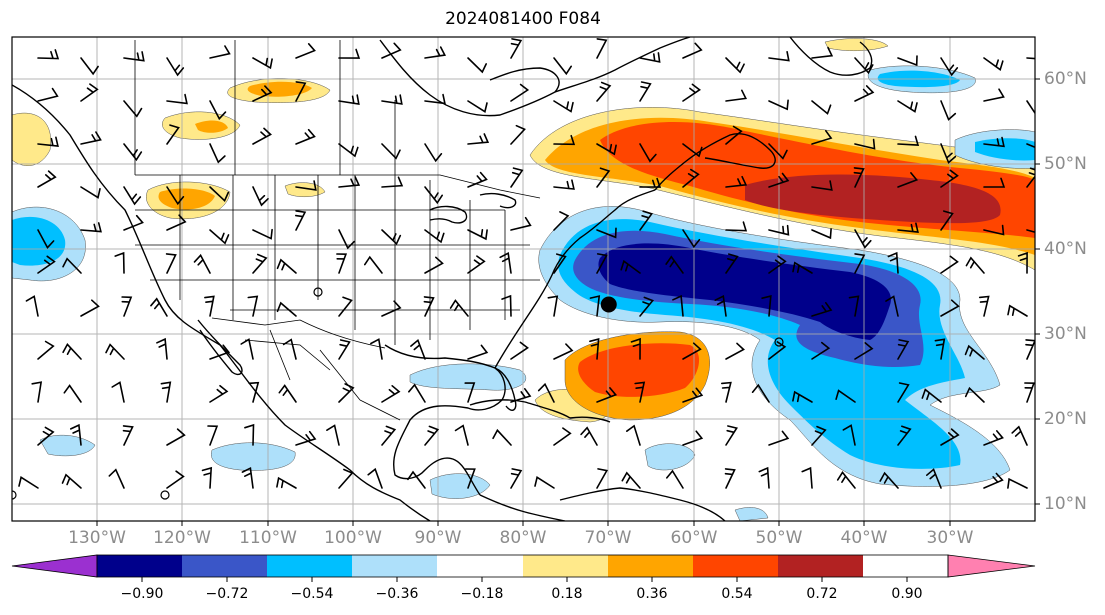 The width and height of the screenshot is (1105, 615). Describe the element at coordinates (991, 566) in the screenshot. I see `colorbar-extend-max` at that location.